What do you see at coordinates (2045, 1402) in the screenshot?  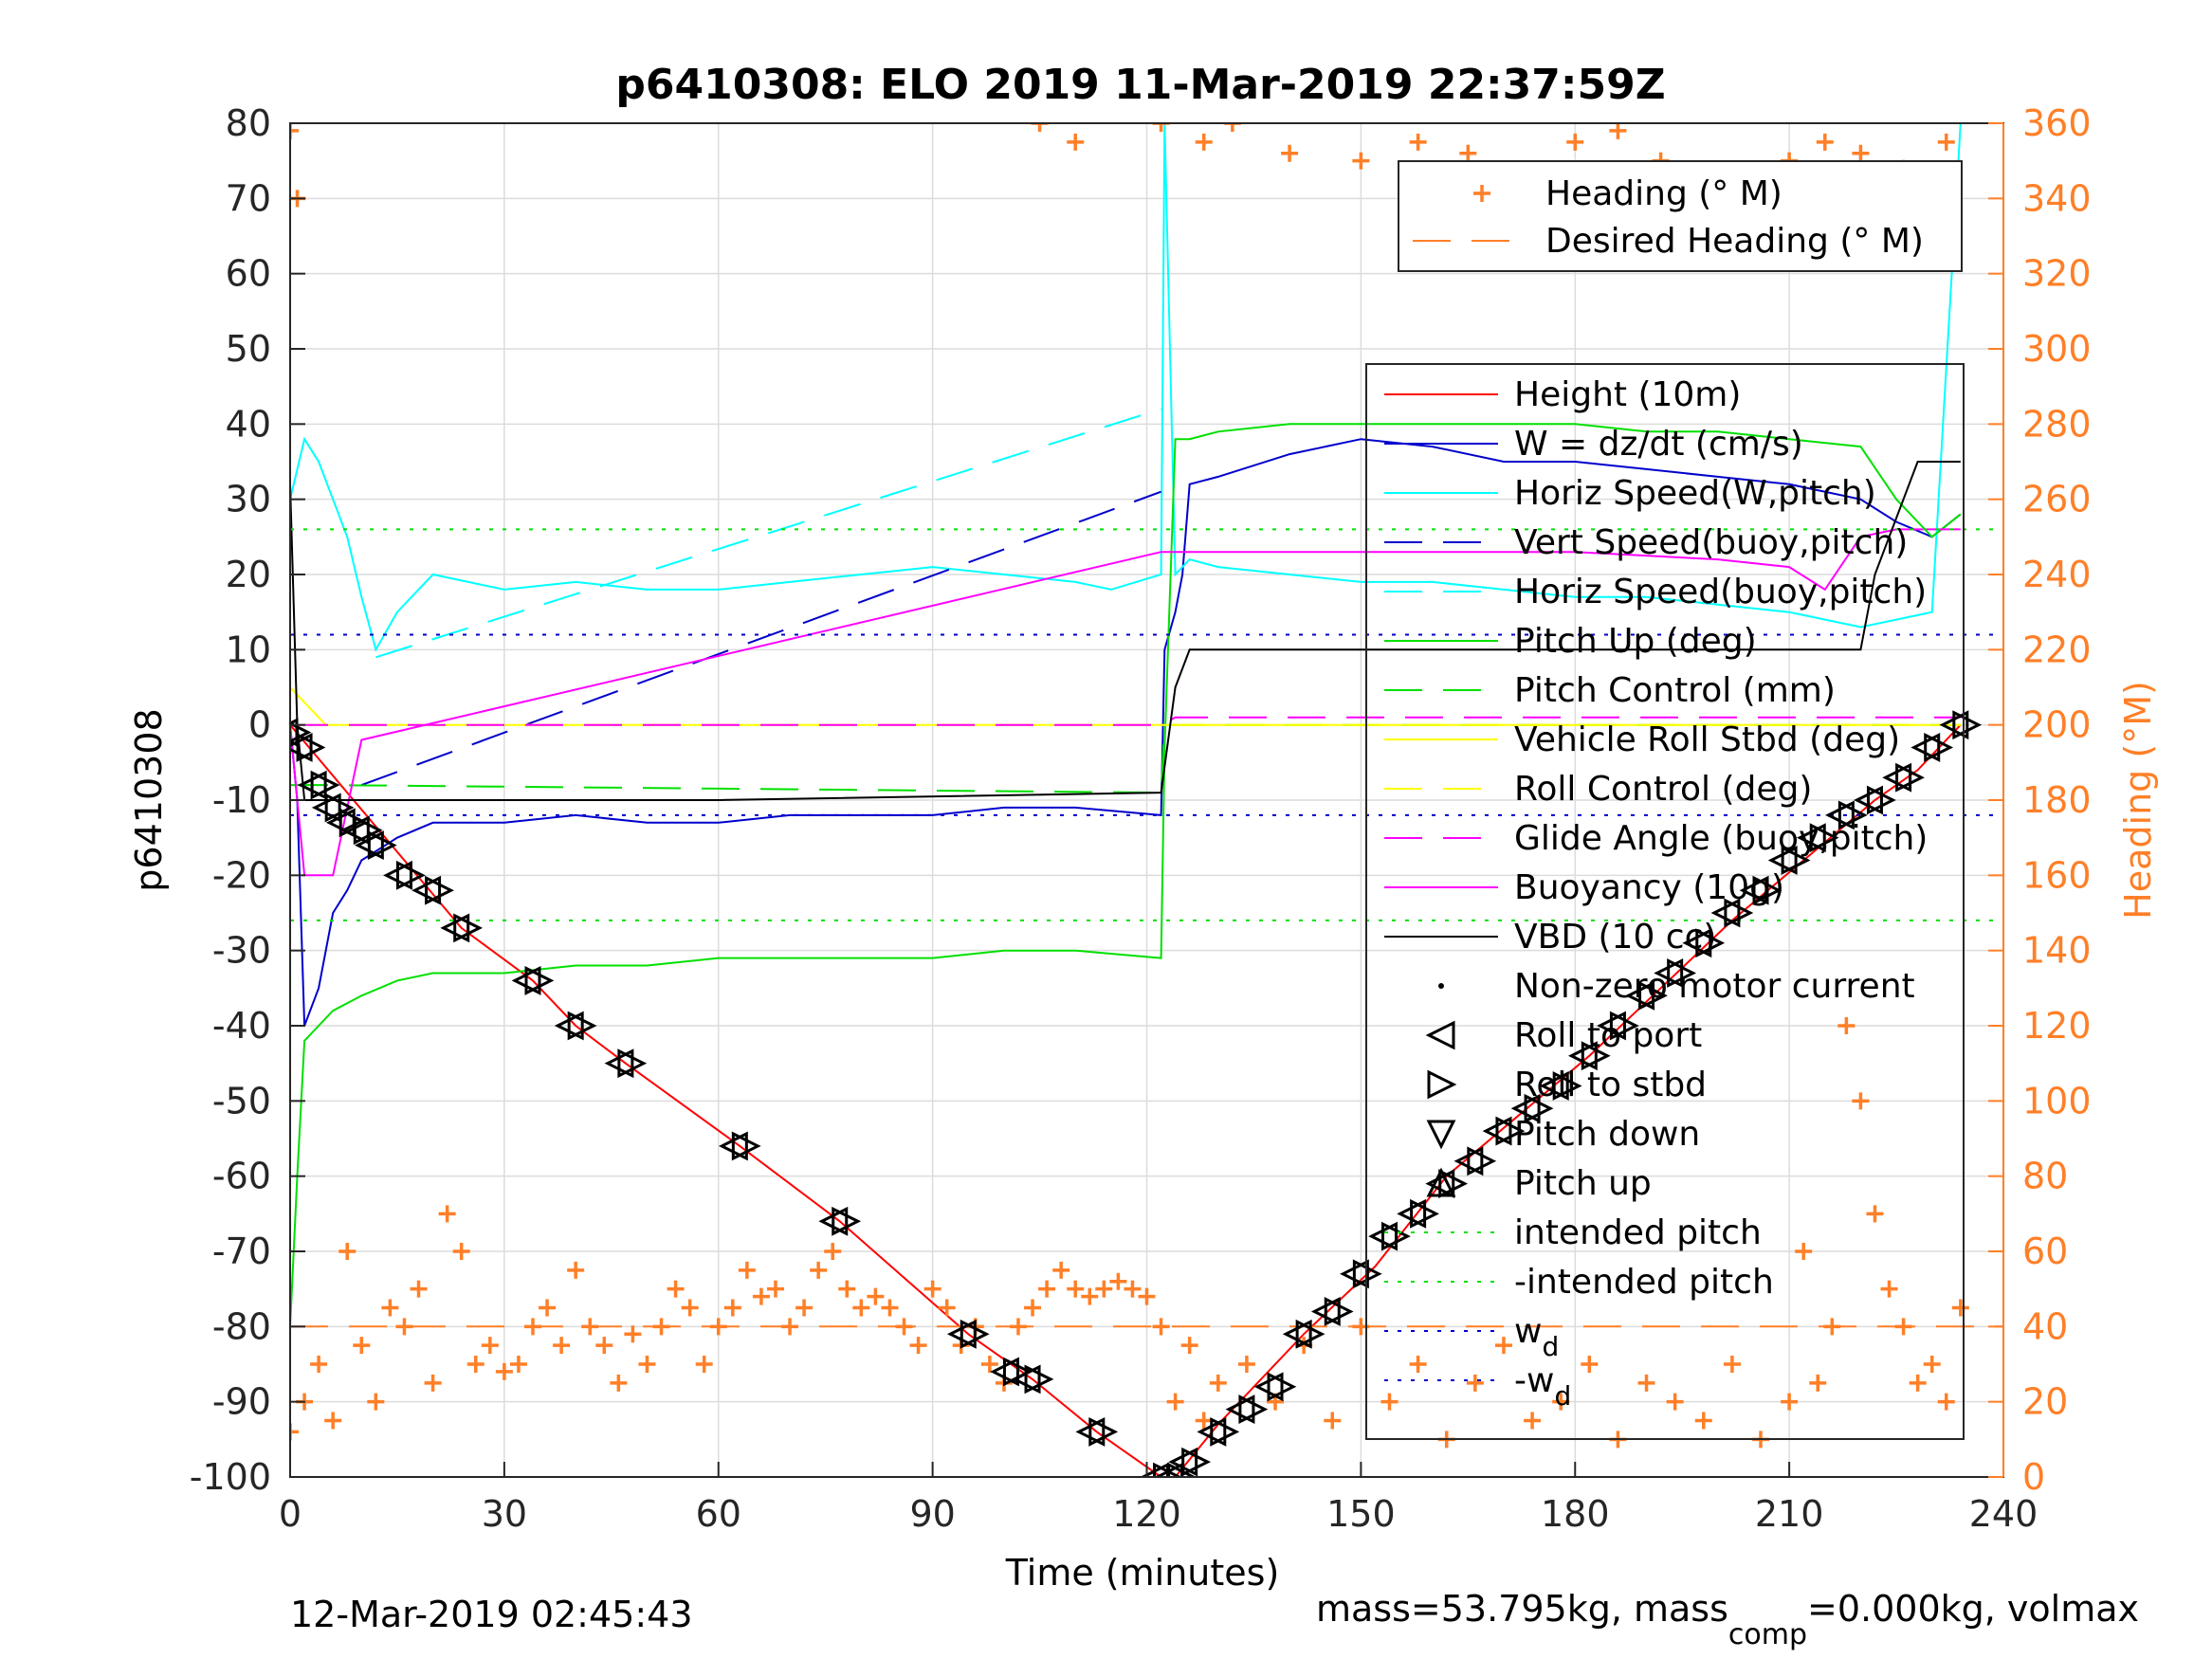 I see `y2-tick-label: 20` at bounding box center [2045, 1402].